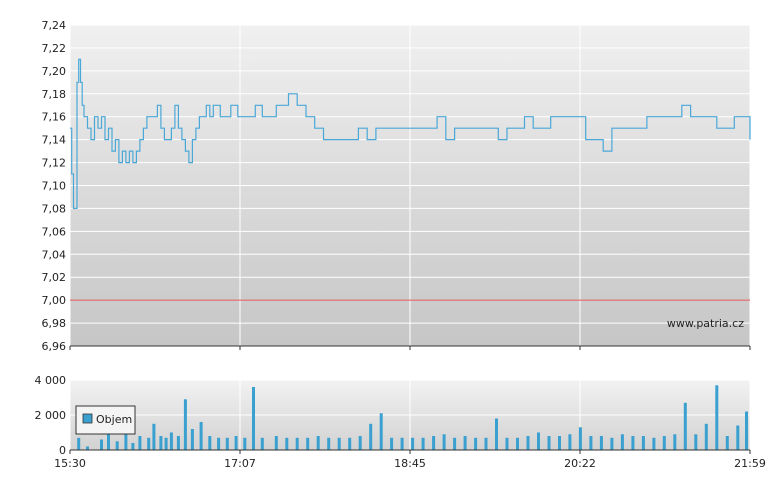 The height and width of the screenshot is (490, 780). What do you see at coordinates (62, 450) in the screenshot?
I see `volume-y-tick-label: 0` at bounding box center [62, 450].